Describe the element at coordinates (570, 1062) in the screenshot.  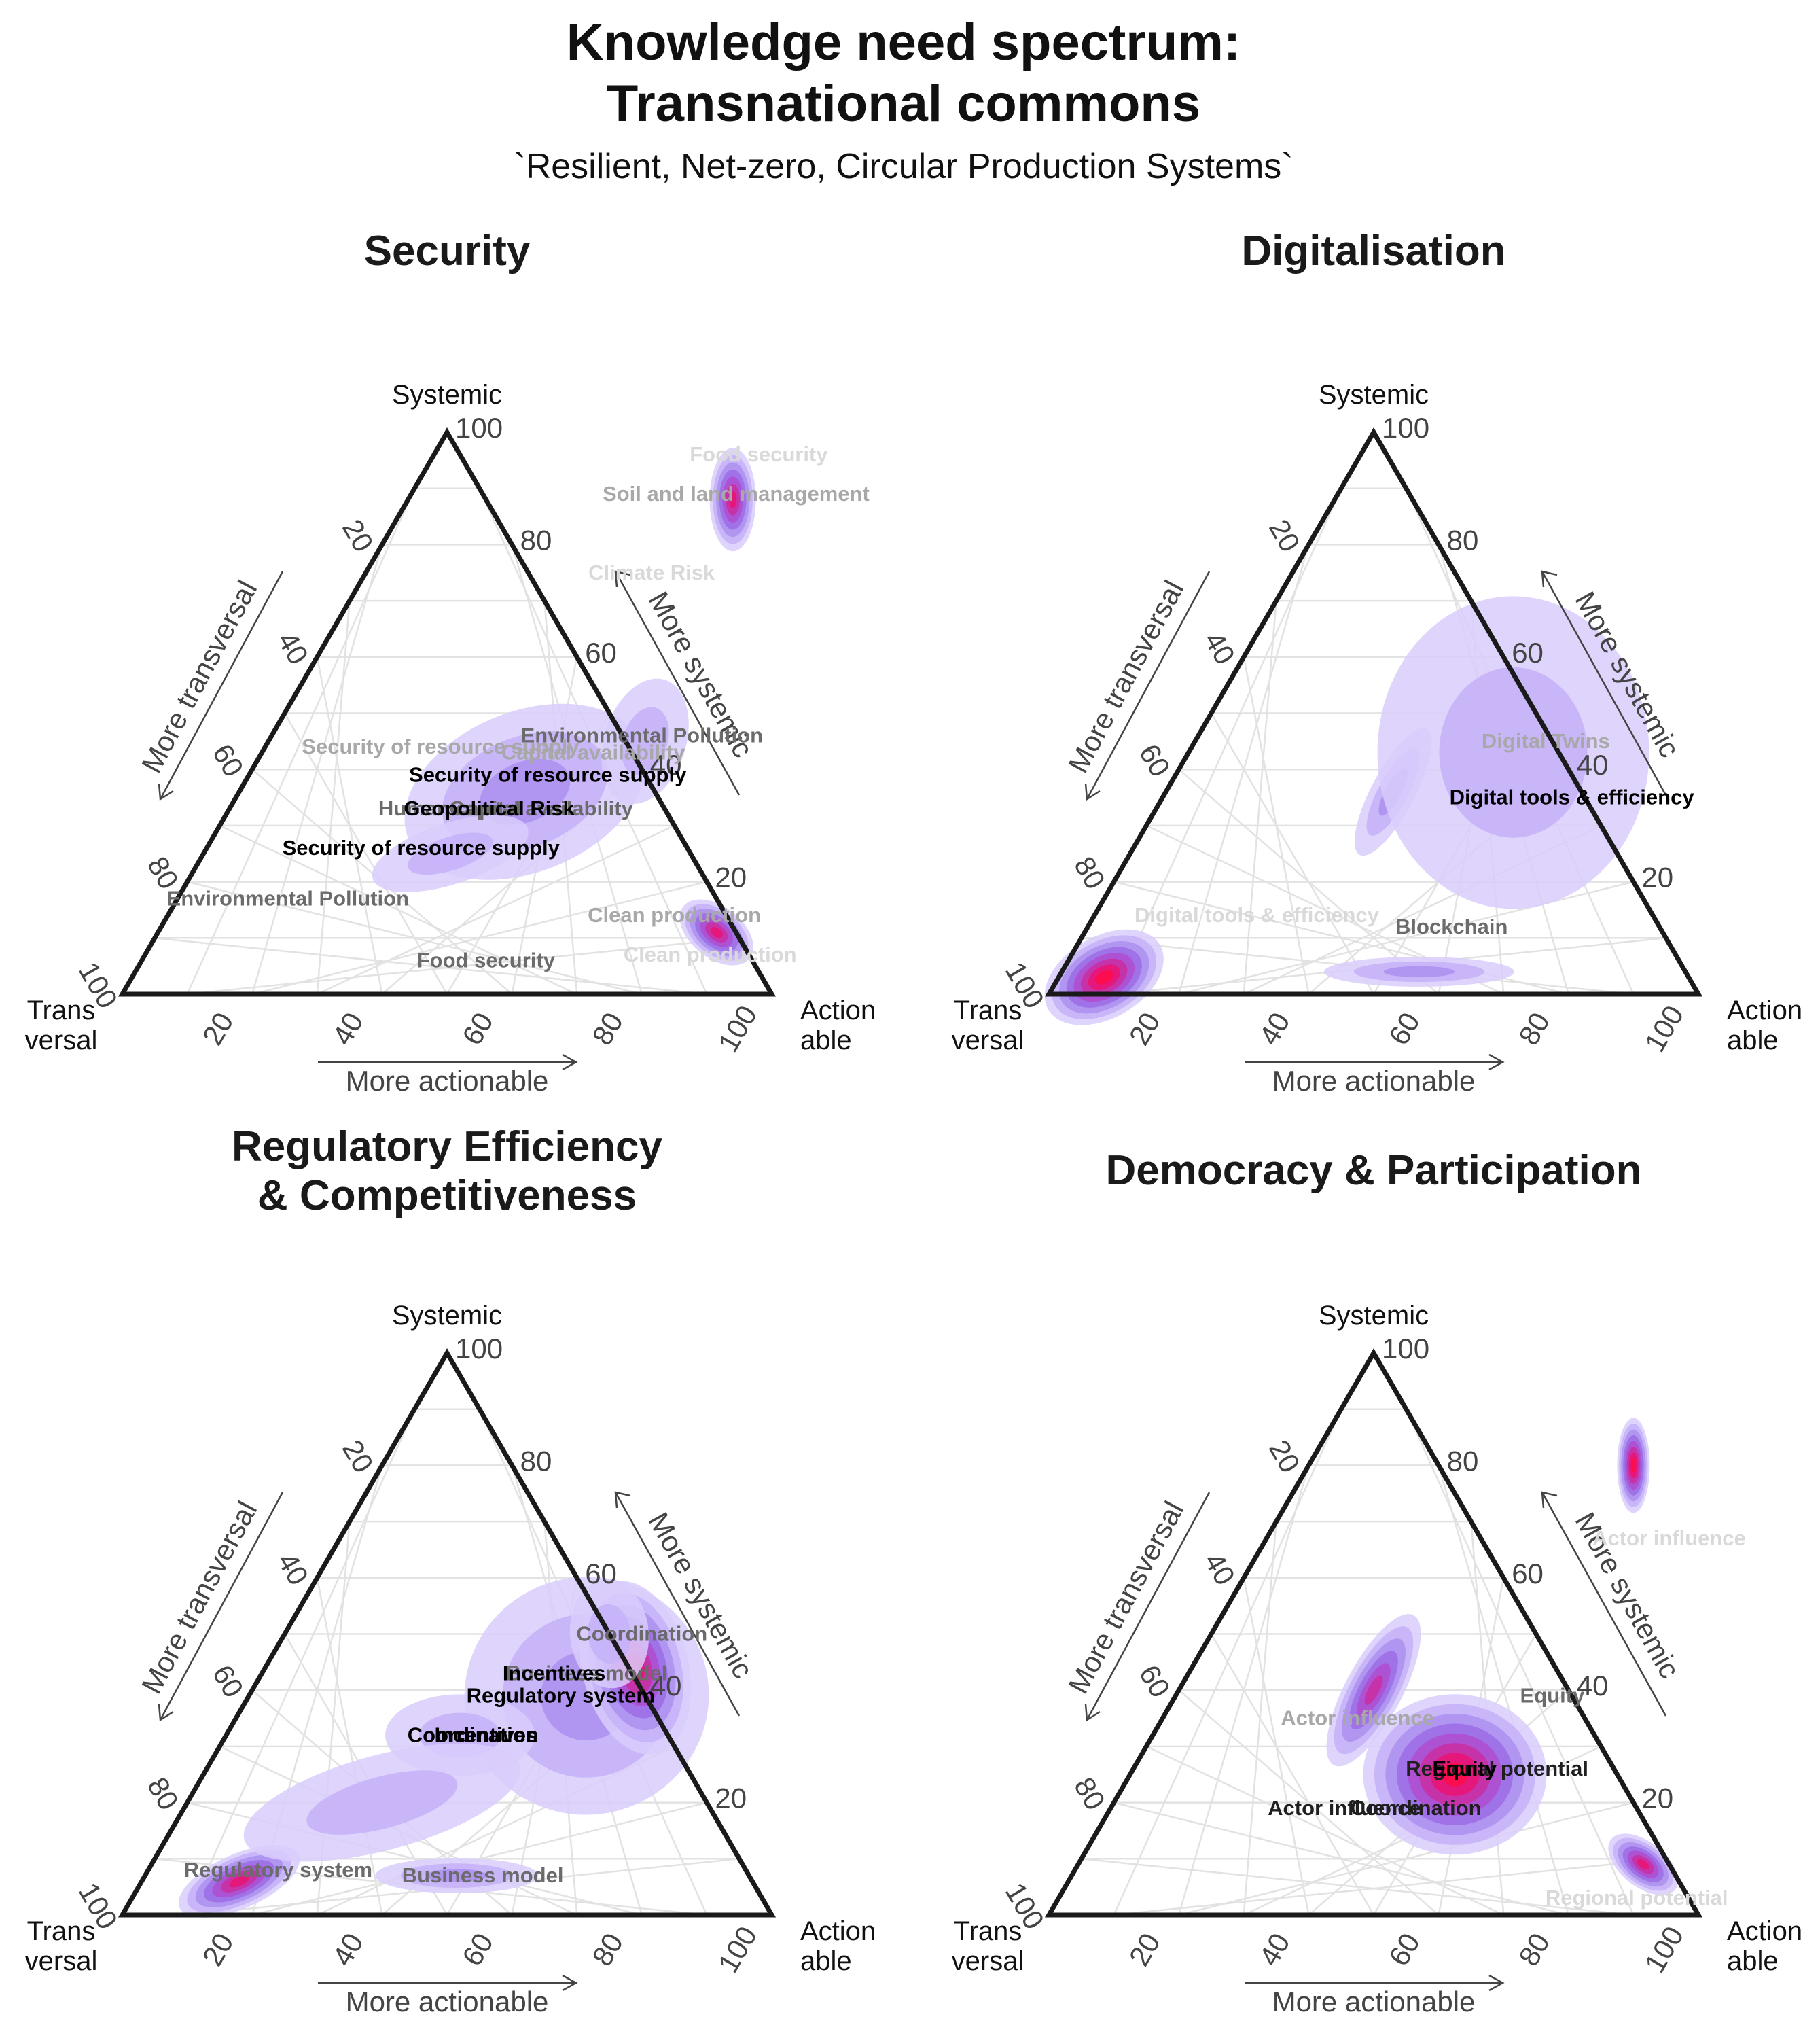
I see `arrow-actionable-head` at that location.